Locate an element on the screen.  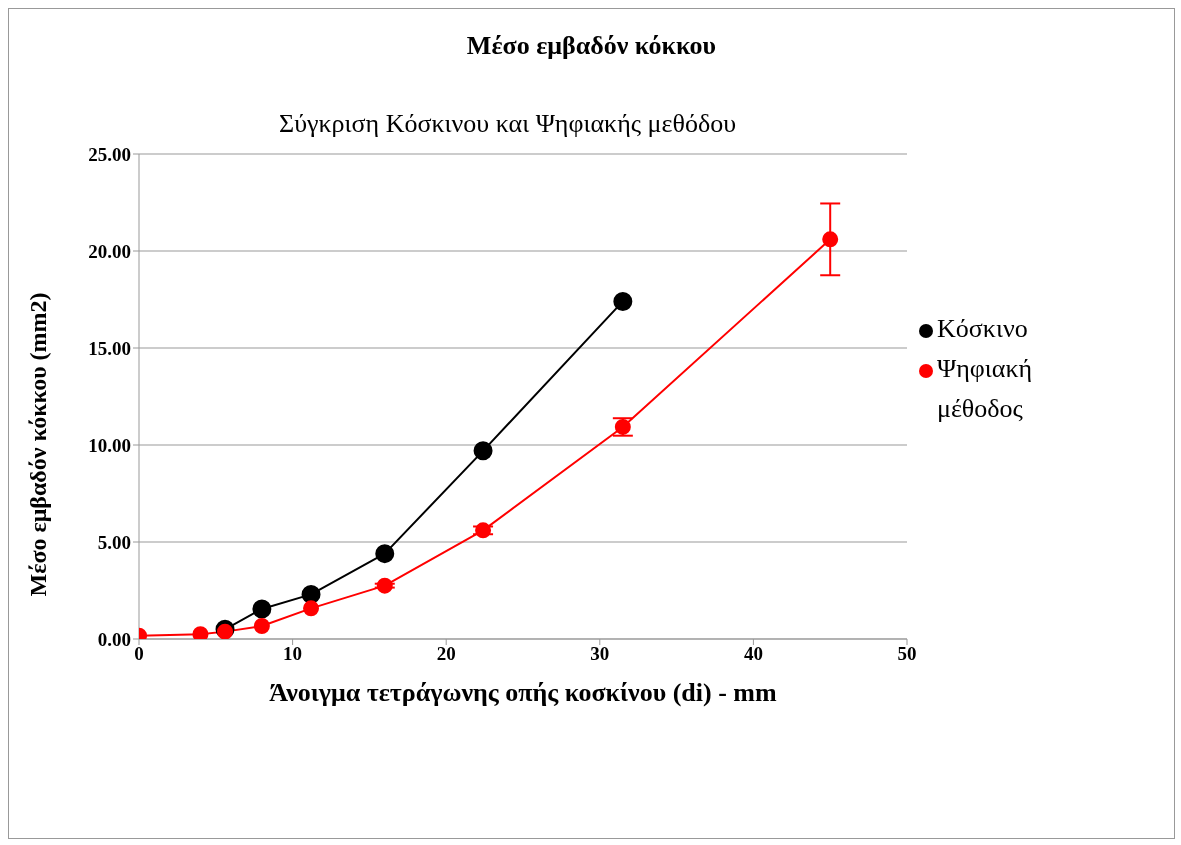
chart-title: Μέσο εμβαδόν κόκκου is located at coordinates (591, 46).